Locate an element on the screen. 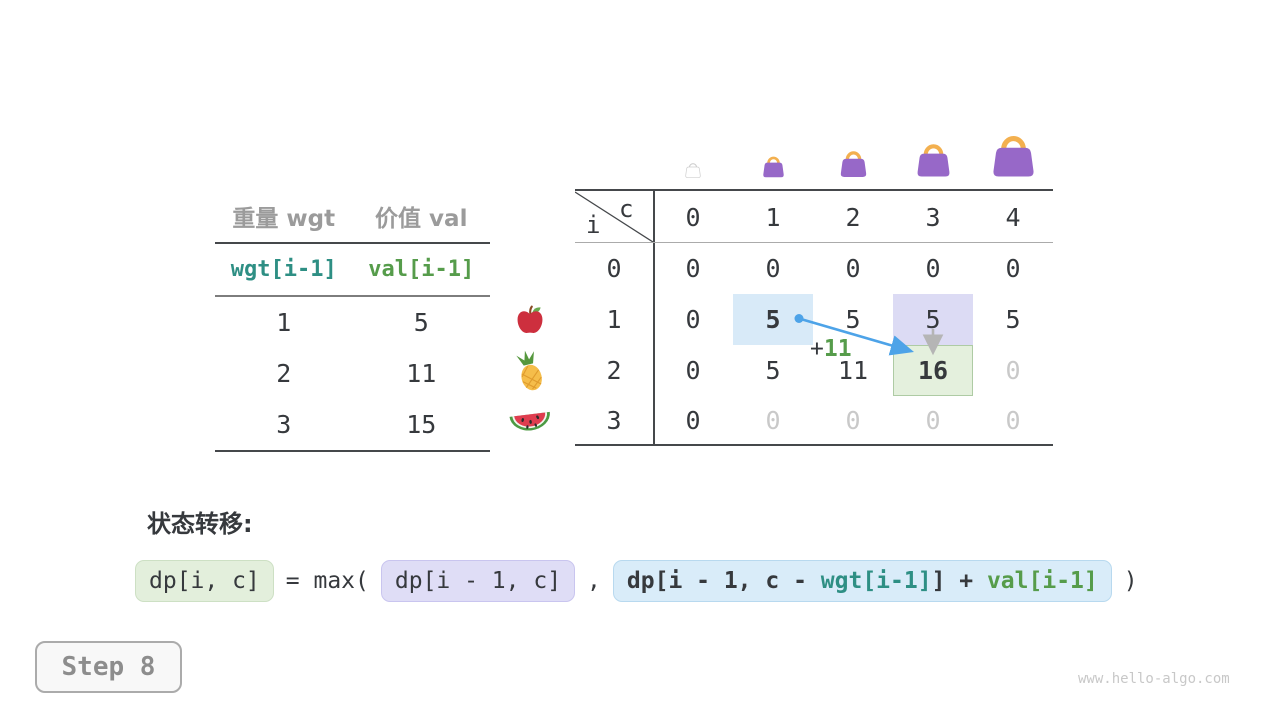  comma-text: , is located at coordinates (594, 581).